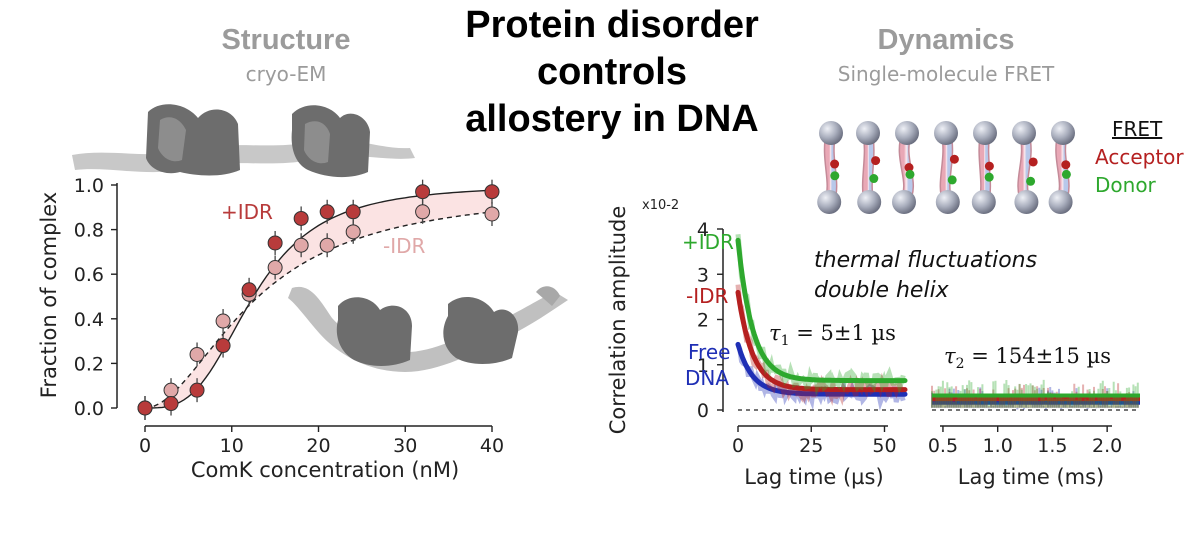 This screenshot has width=1200, height=546. What do you see at coordinates (785, 341) in the screenshot?
I see `tau1-subscript: 1` at bounding box center [785, 341].